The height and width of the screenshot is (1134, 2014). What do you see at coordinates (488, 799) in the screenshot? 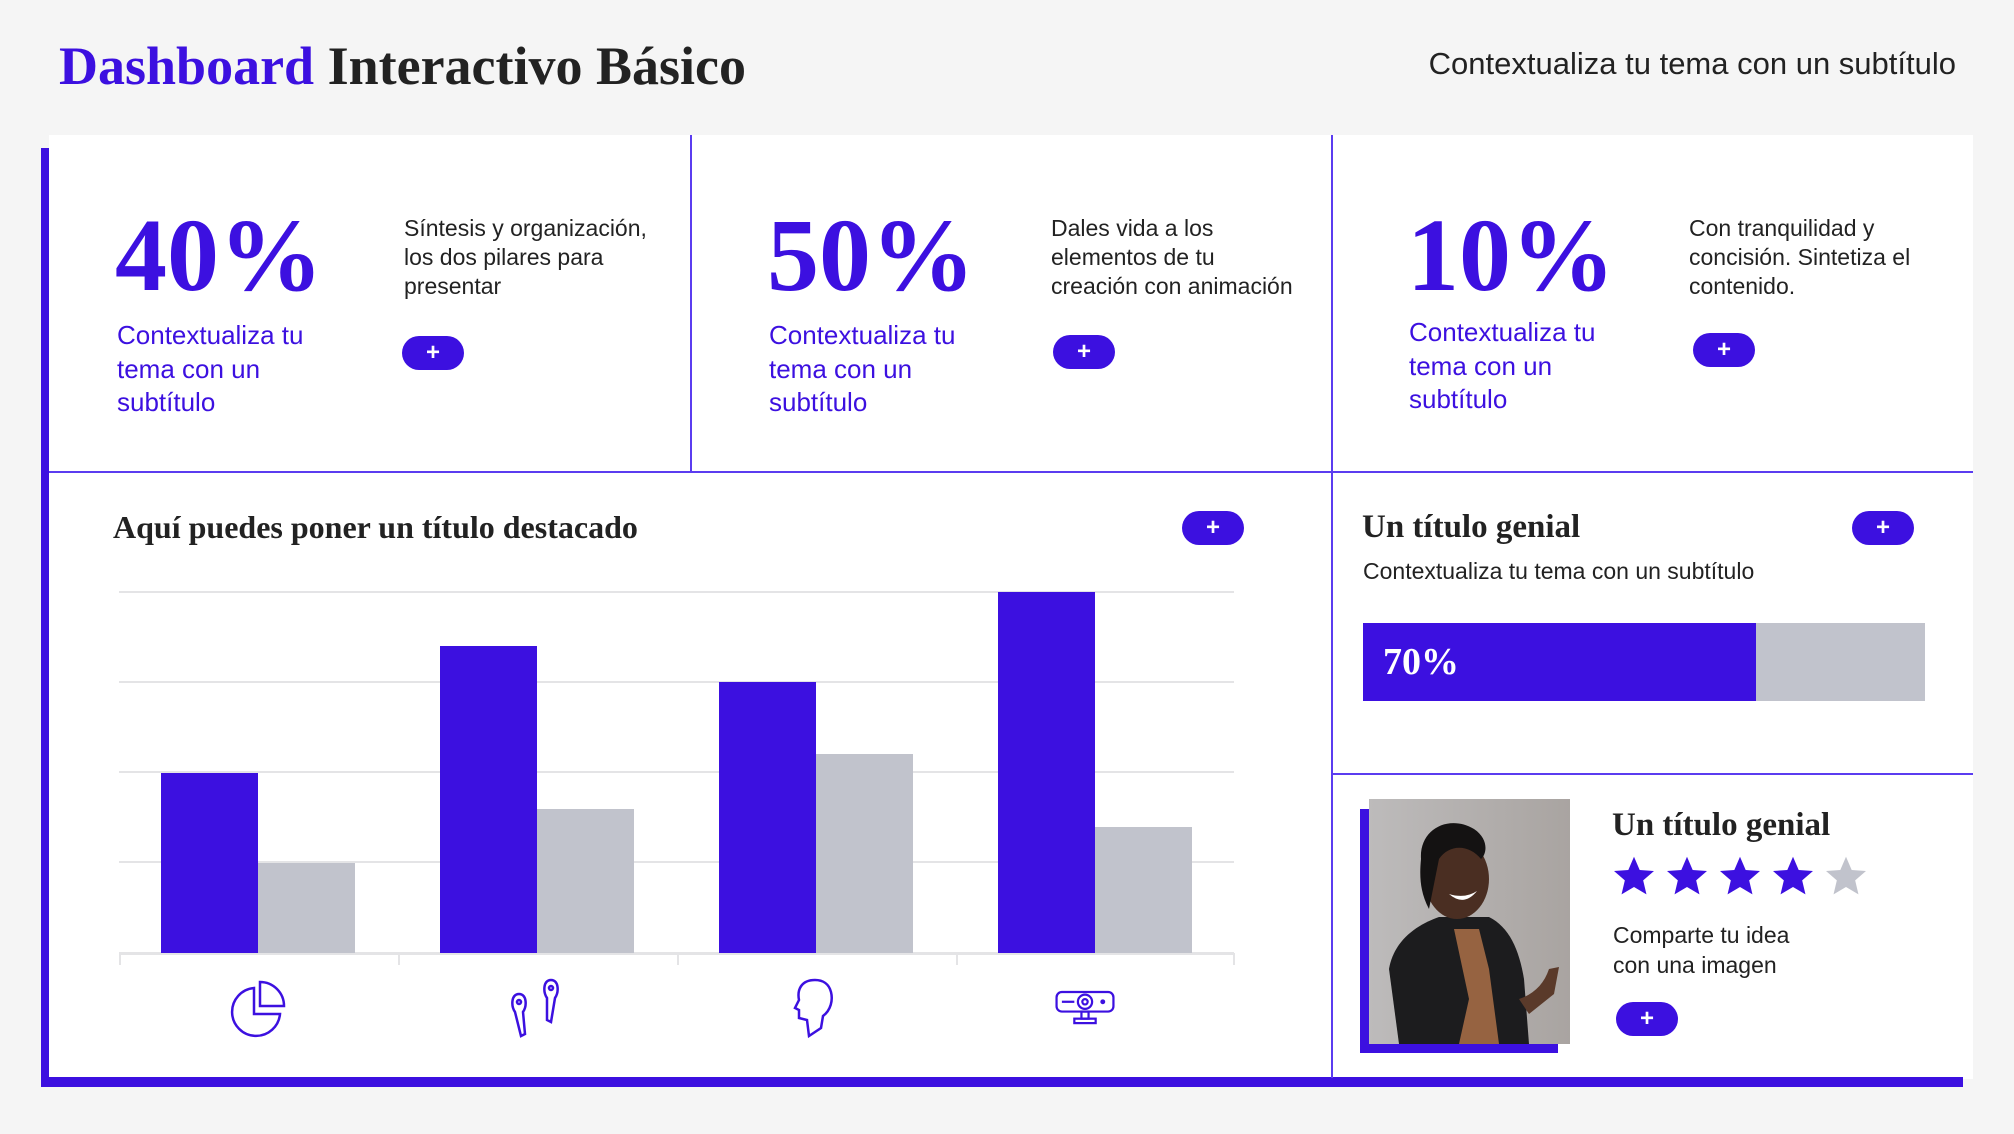
I see `bar-series1-cat2` at bounding box center [488, 799].